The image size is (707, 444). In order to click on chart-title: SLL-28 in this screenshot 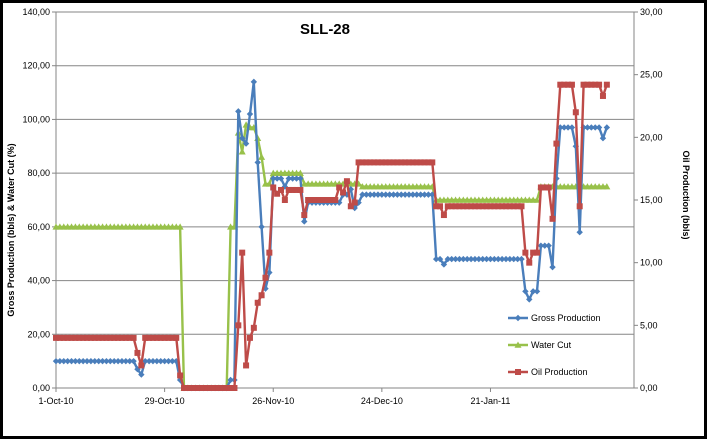, I will do `click(325, 29)`.